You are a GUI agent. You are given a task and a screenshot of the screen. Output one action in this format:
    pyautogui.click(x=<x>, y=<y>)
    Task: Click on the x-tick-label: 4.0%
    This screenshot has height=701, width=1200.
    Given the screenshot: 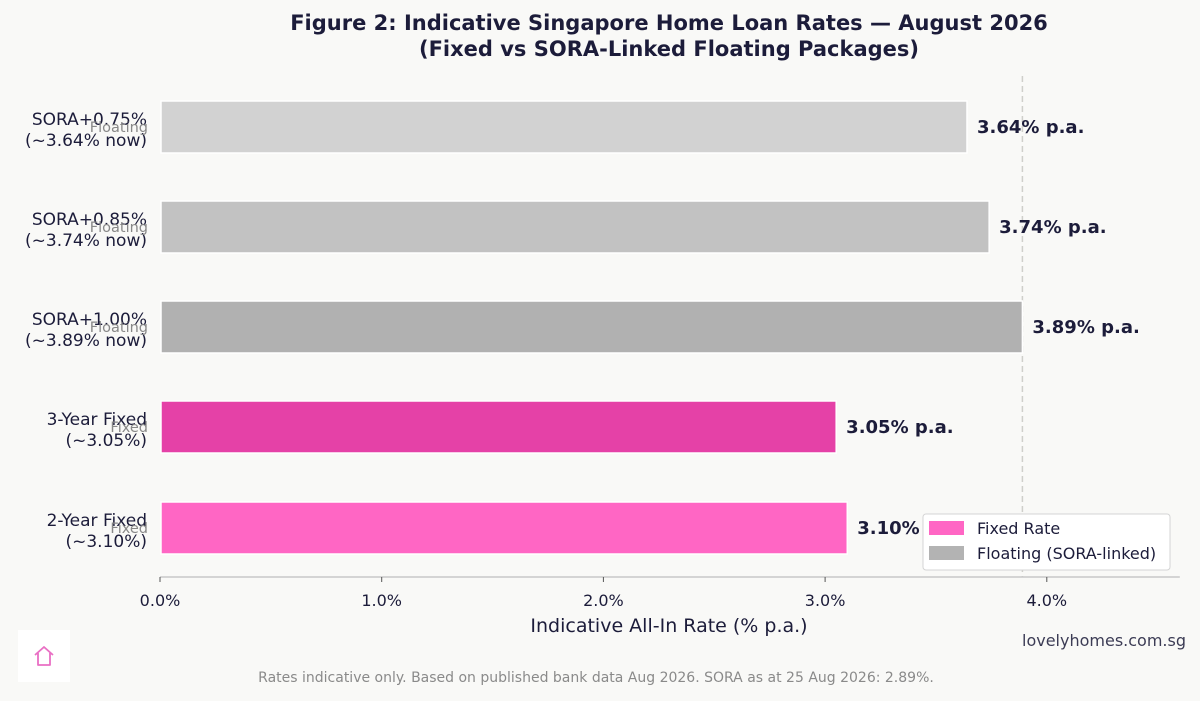 What is the action you would take?
    pyautogui.click(x=1046, y=600)
    